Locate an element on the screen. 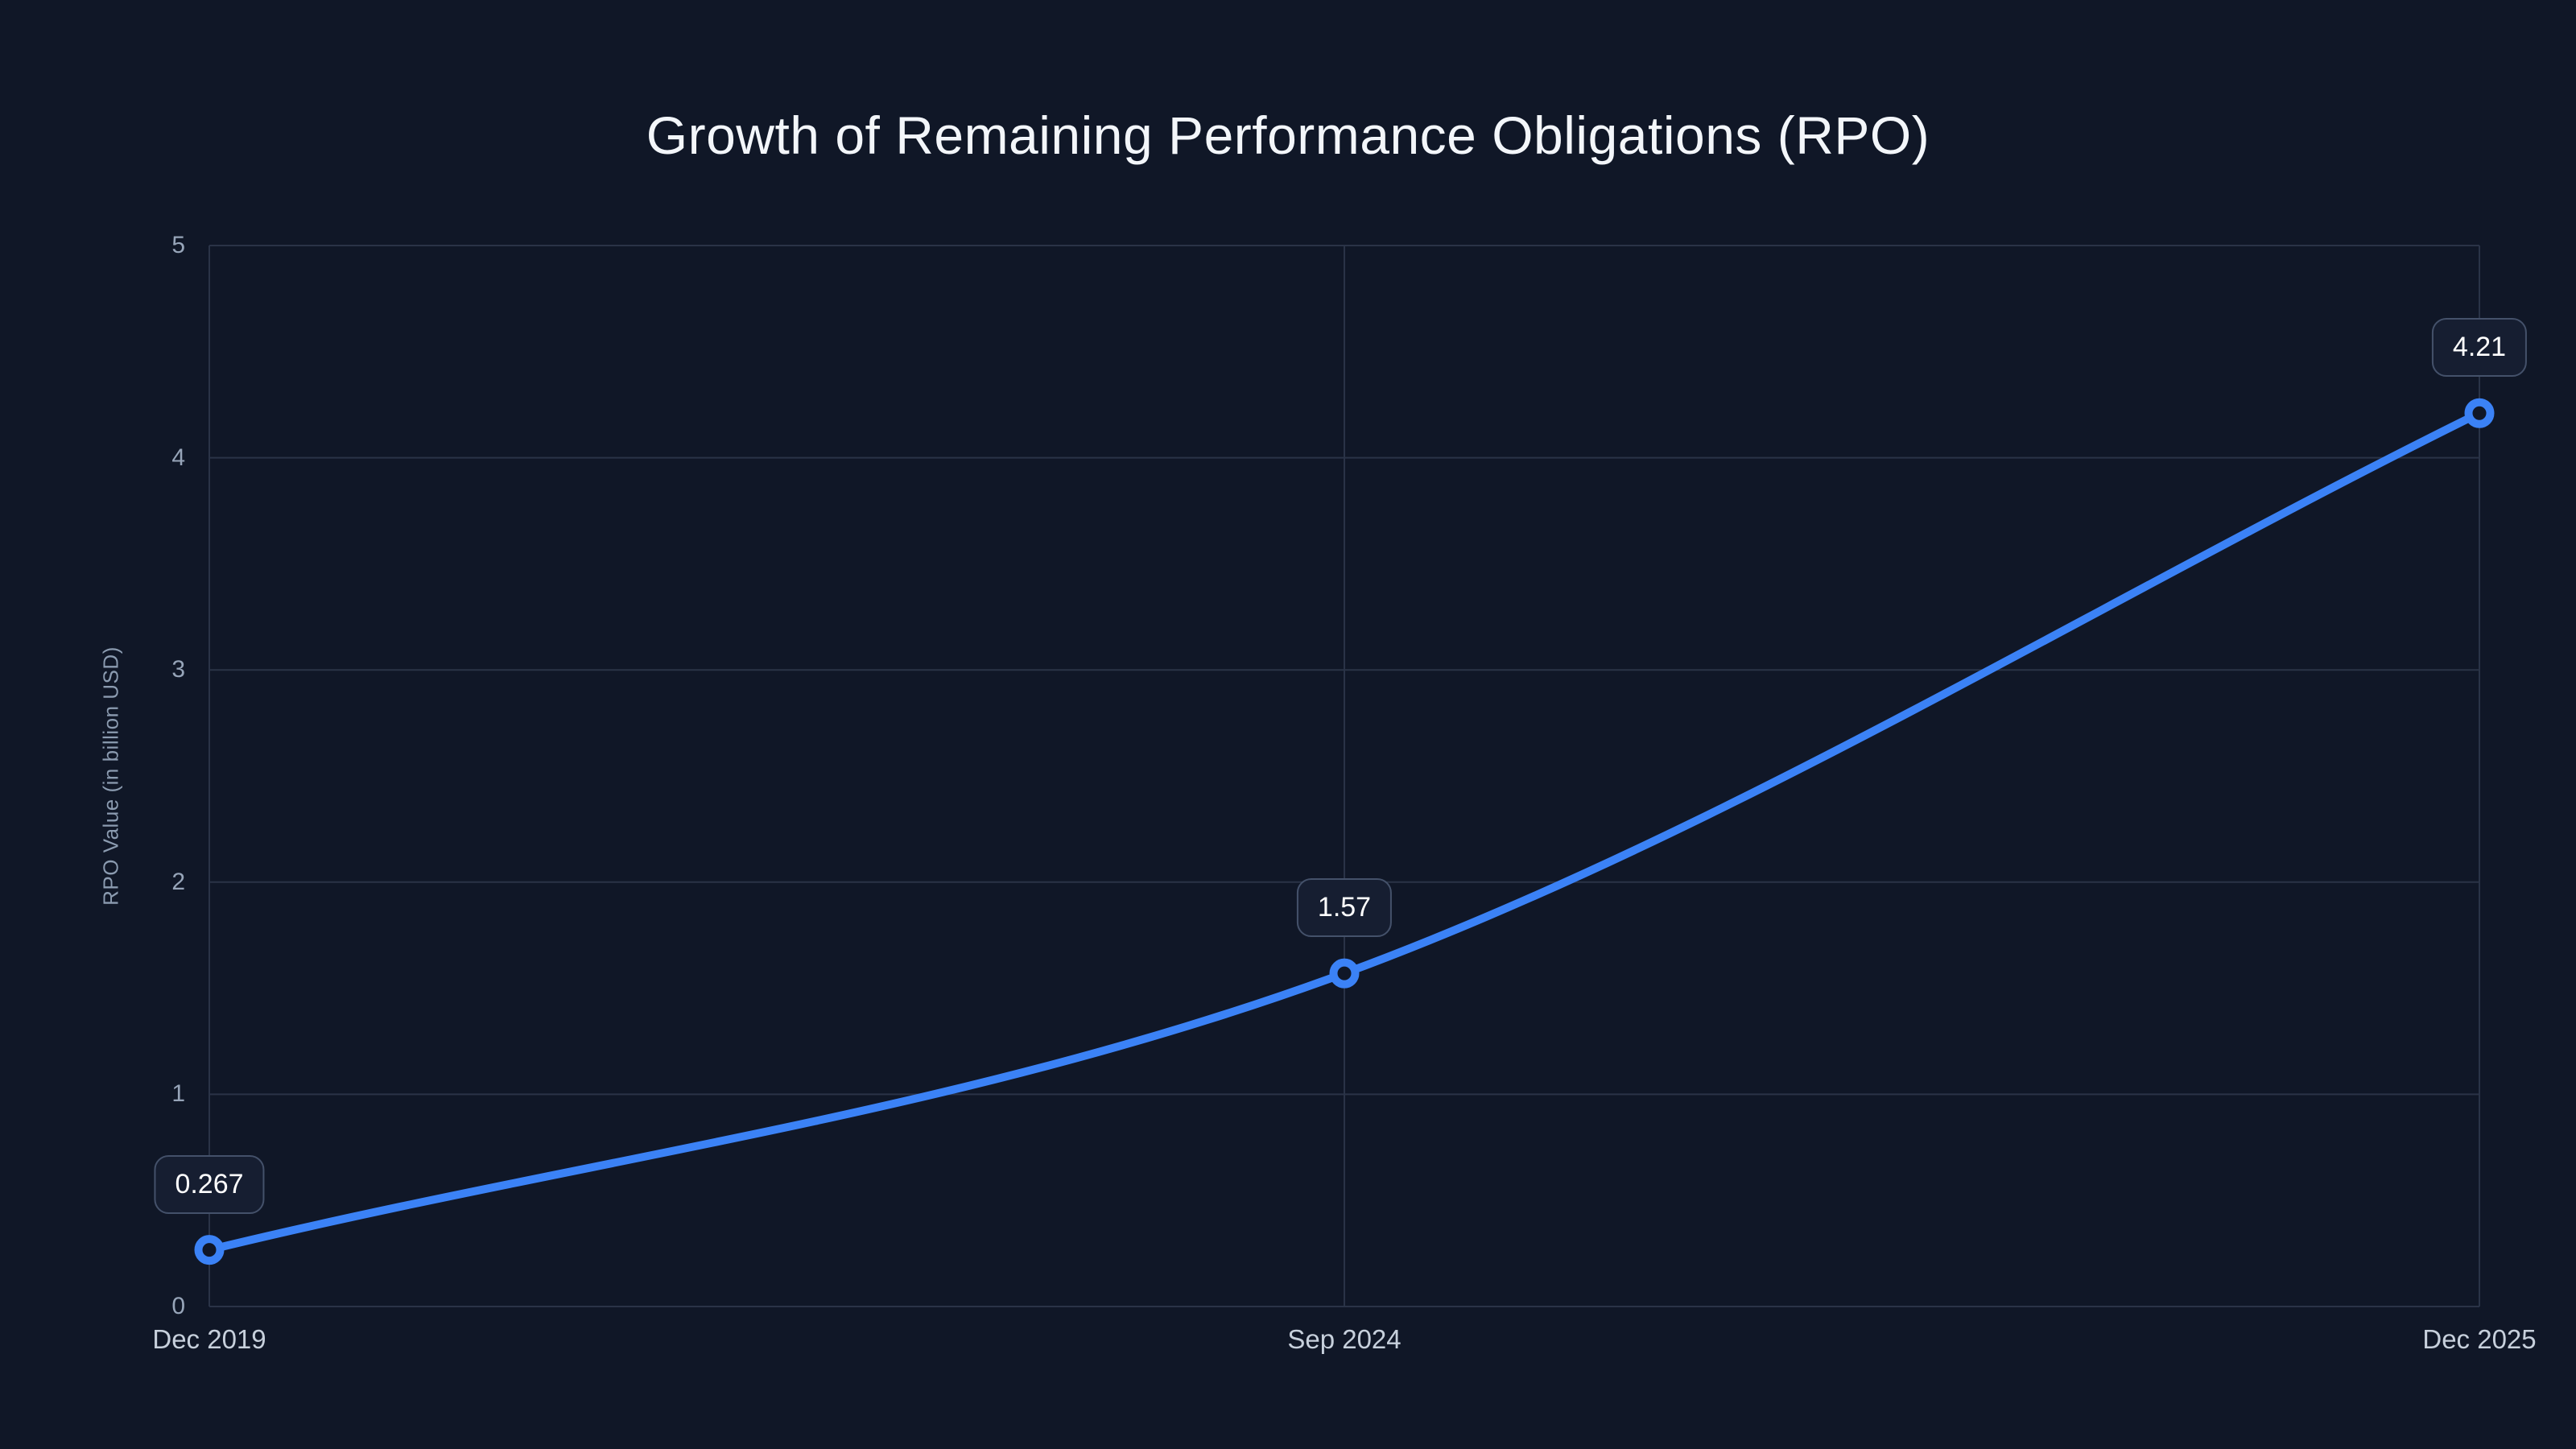  y-axis-tick-label: 4 is located at coordinates (178, 457).